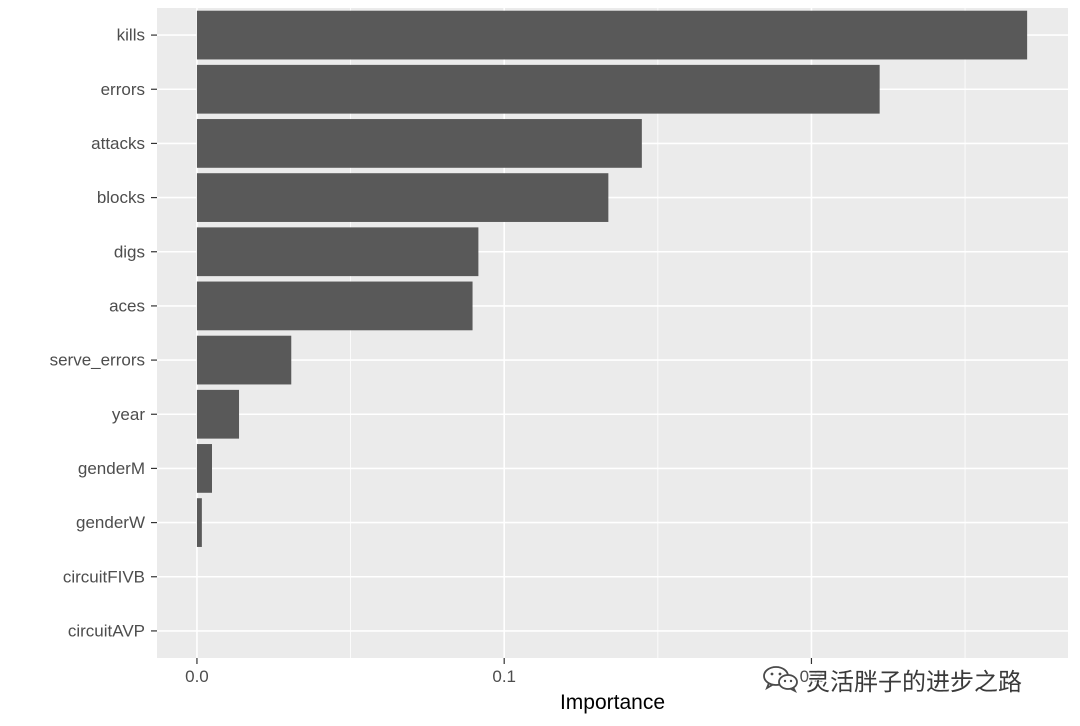 The image size is (1080, 726). Describe the element at coordinates (504, 676) in the screenshot. I see `x-tick-label: 0.1` at that location.